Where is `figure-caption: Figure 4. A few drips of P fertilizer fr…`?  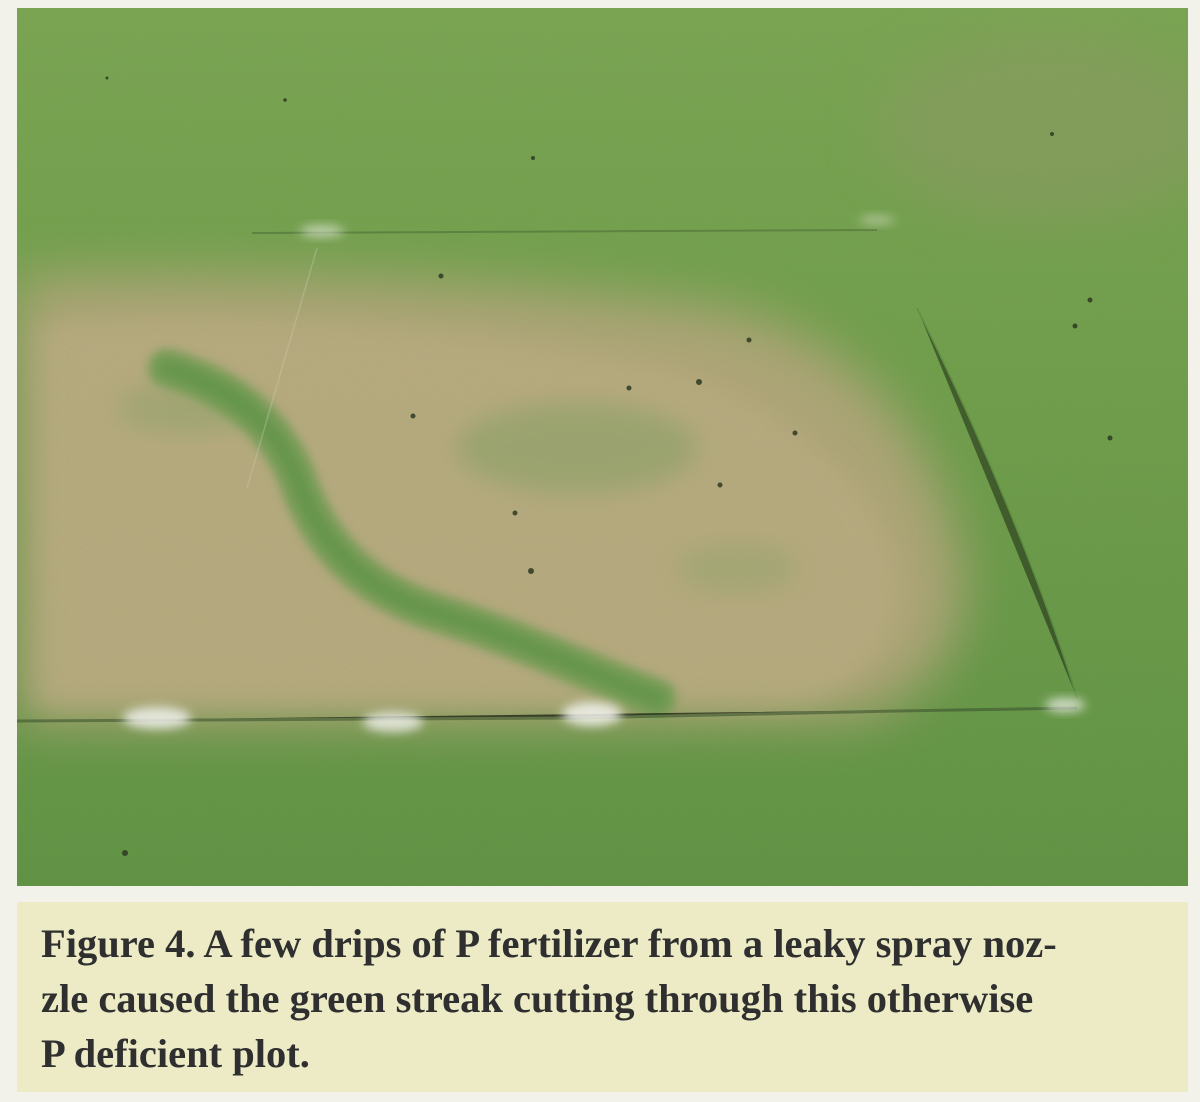
figure-caption: Figure 4. A few drips of P fertilizer fr… is located at coordinates (601, 998).